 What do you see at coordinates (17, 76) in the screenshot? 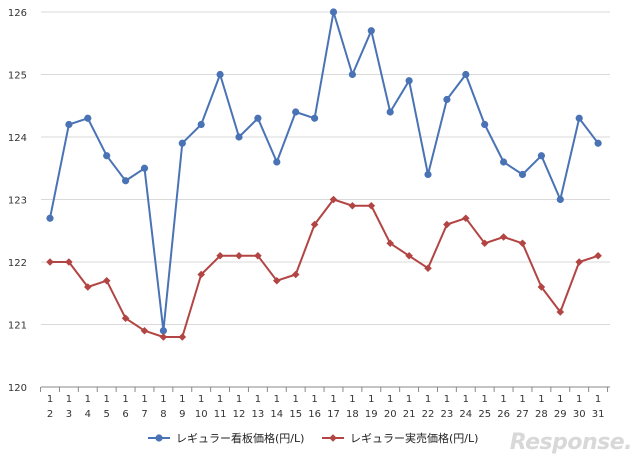
I see `y-tick-label: 125` at bounding box center [17, 76].